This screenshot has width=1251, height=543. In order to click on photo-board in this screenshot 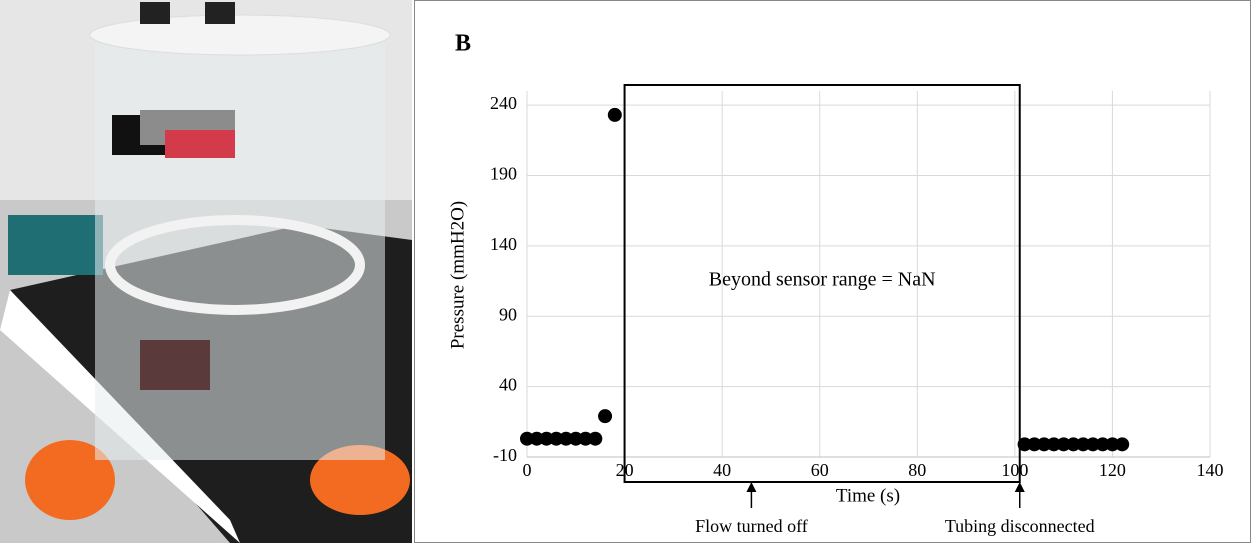, I will do `click(55, 245)`.